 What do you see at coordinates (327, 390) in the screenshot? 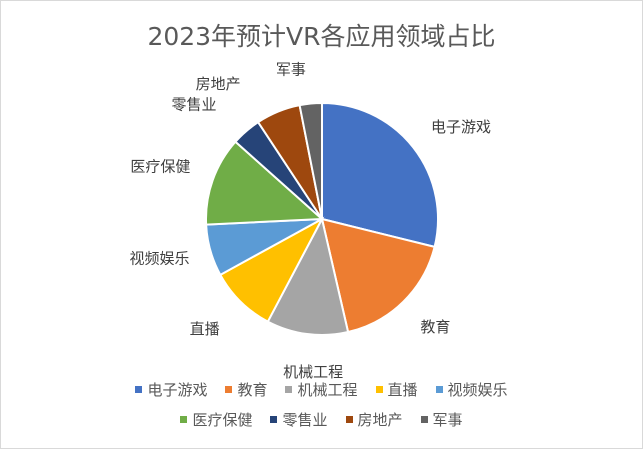
I see `legend-label: 机械工程` at bounding box center [327, 390].